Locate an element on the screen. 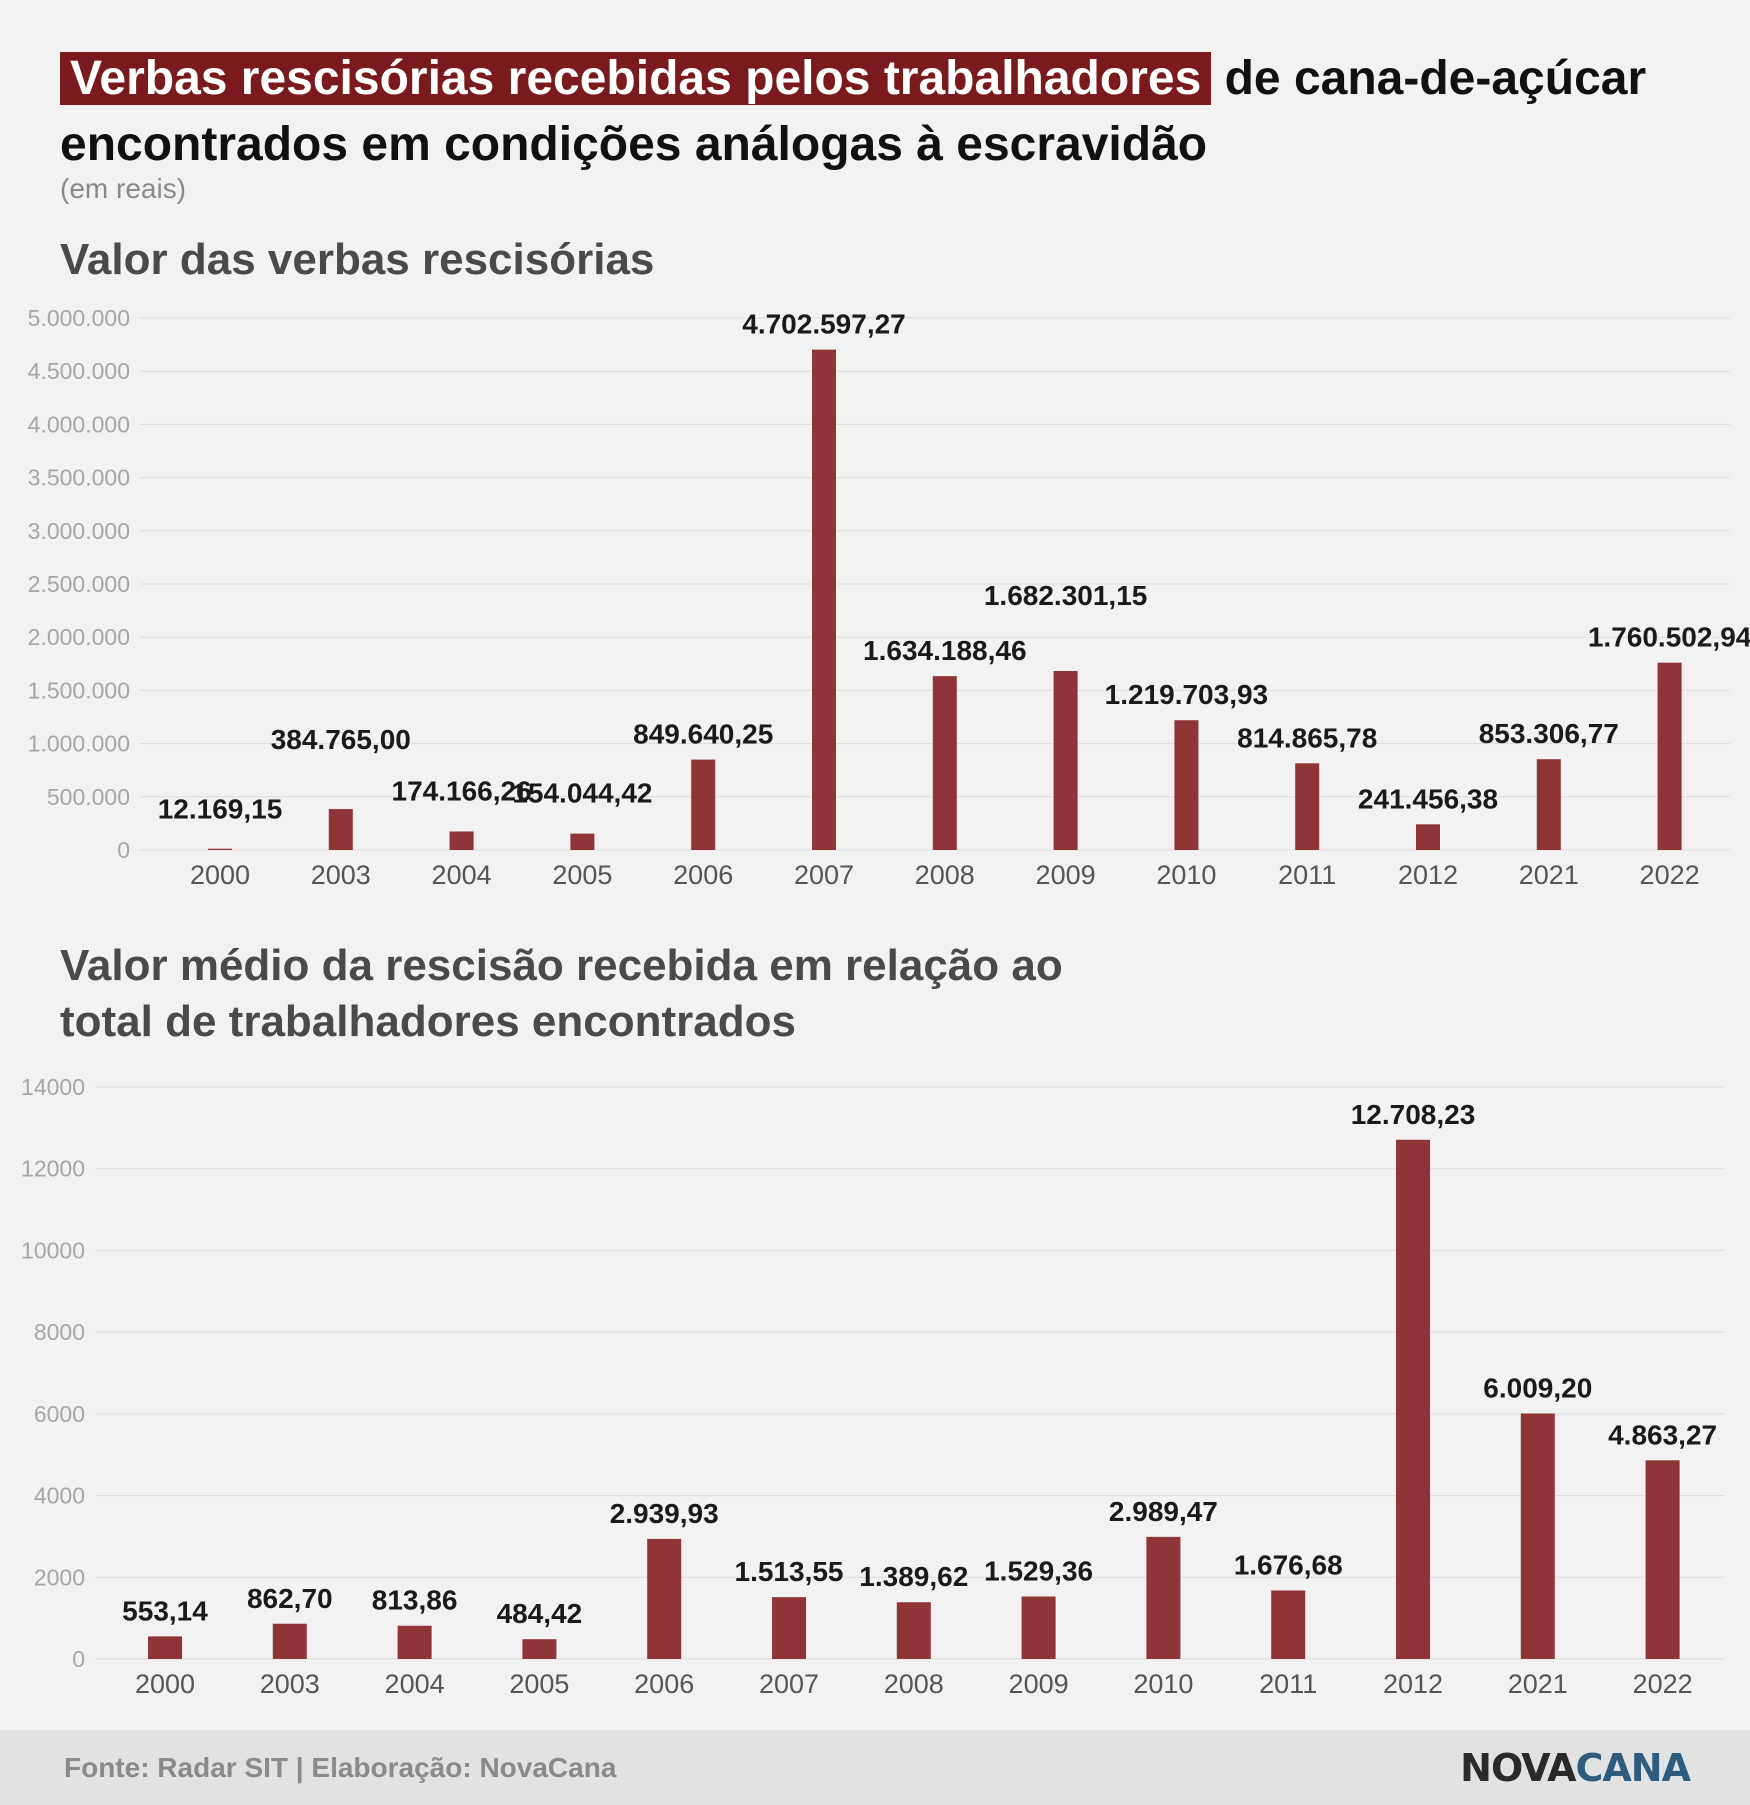 This screenshot has height=1805, width=1750. chart1-title: Valor das verbas rescisórias is located at coordinates (357, 259).